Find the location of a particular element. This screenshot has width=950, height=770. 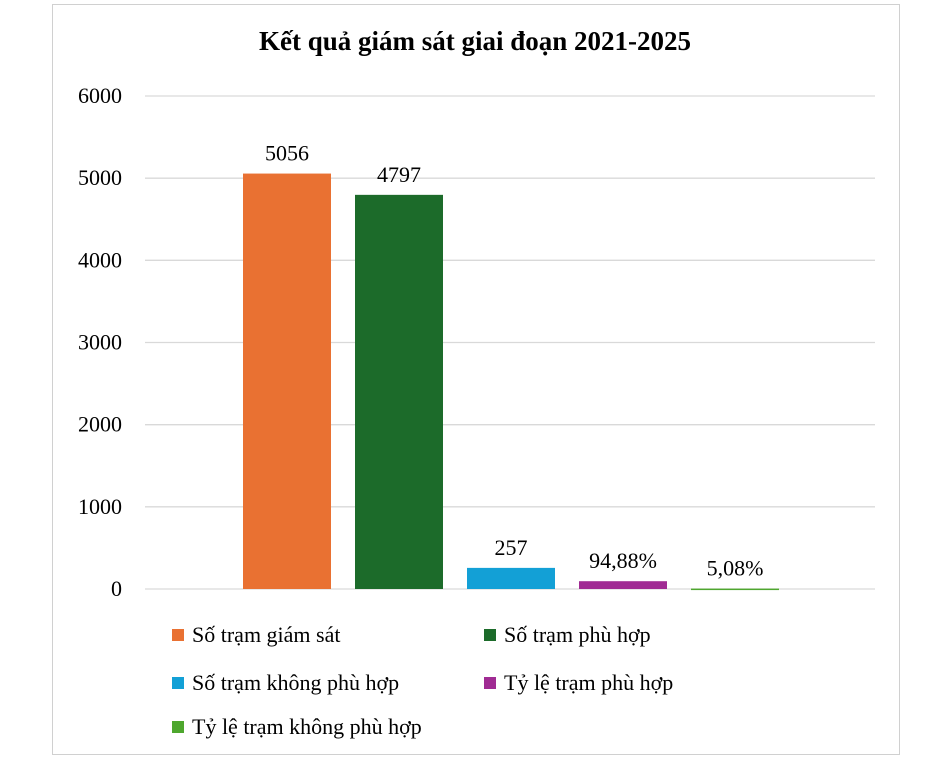

y-tick-label: 5000 is located at coordinates (100, 177).